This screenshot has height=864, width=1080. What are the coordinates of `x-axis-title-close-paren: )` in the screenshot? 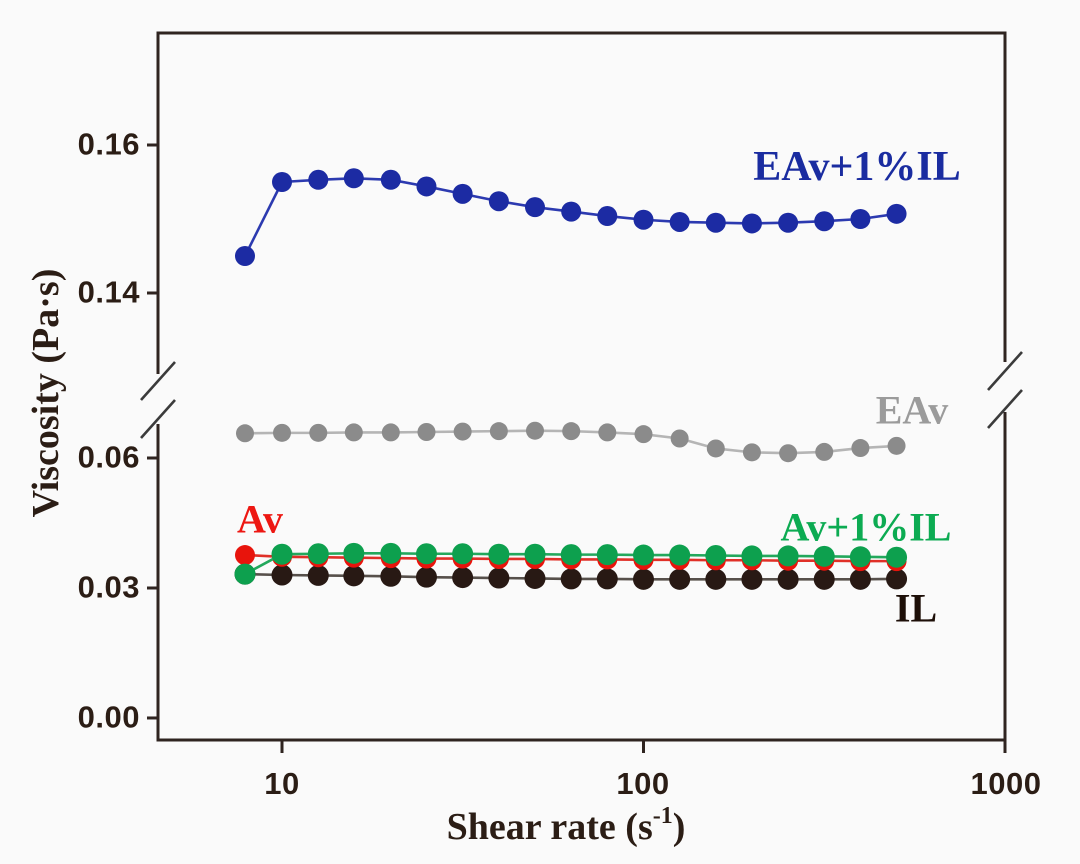 It's located at (679, 827).